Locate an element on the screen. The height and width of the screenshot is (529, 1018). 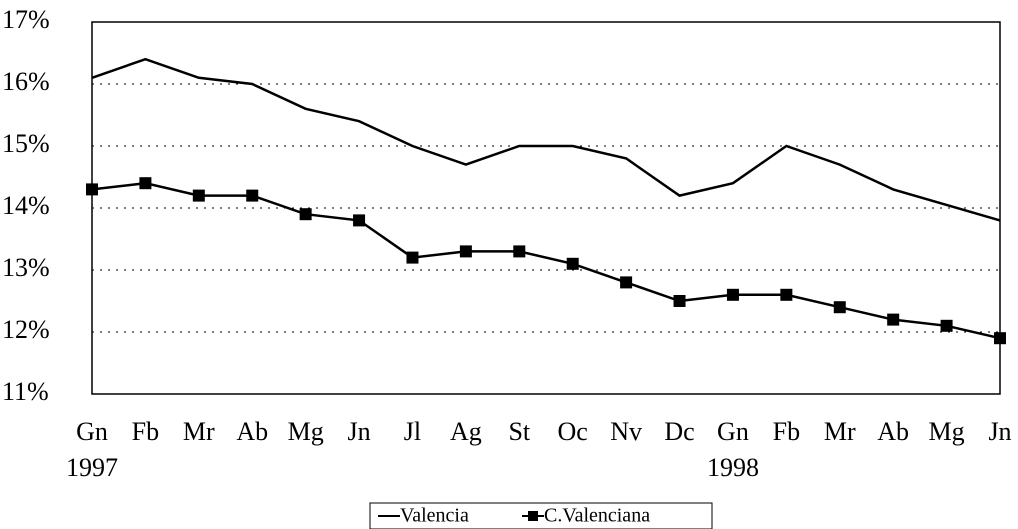
y-tick-label: 14% is located at coordinates (26, 205).